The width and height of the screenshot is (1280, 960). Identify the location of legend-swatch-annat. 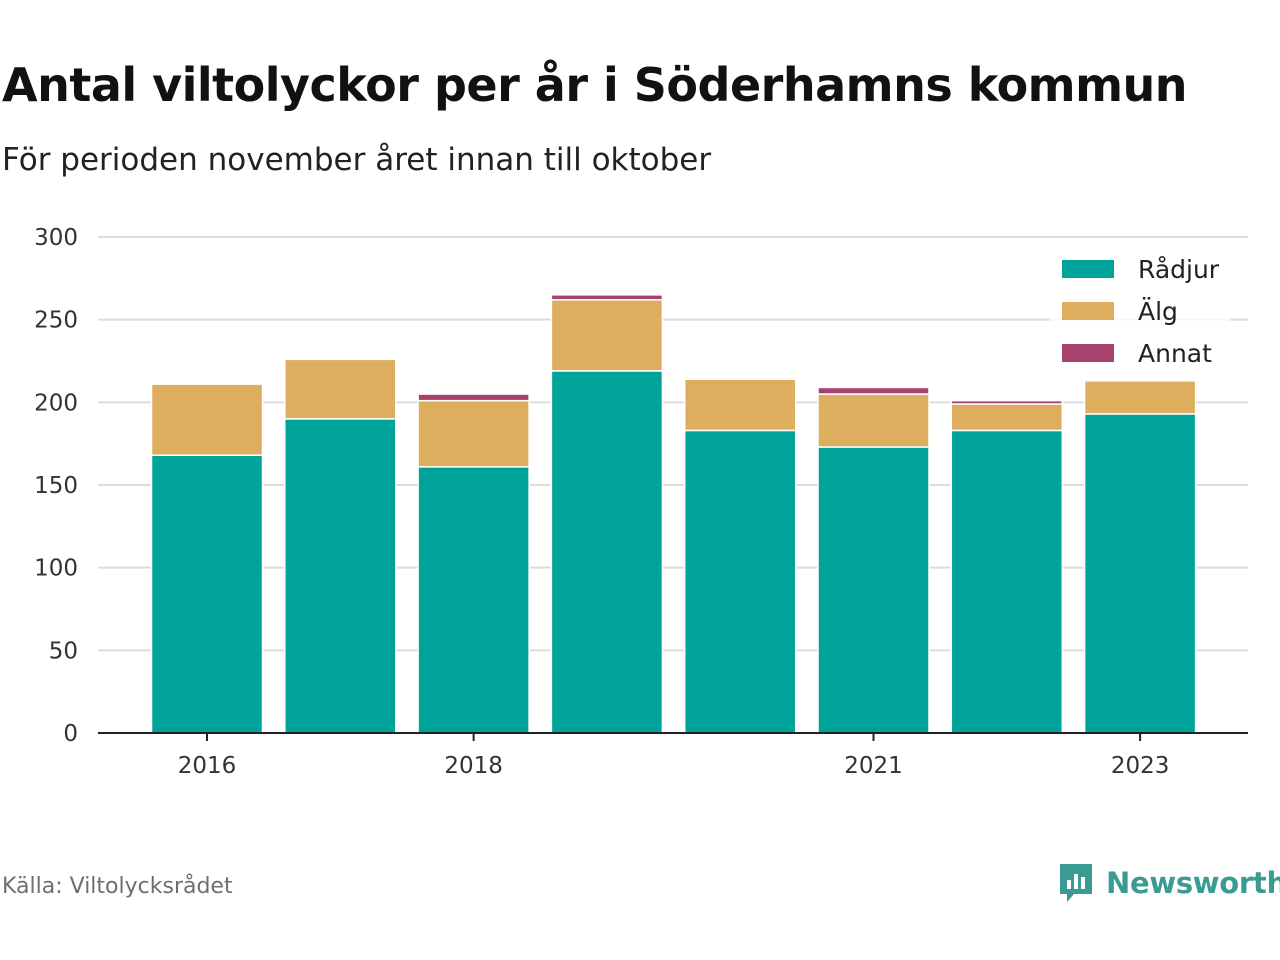
(1088, 353).